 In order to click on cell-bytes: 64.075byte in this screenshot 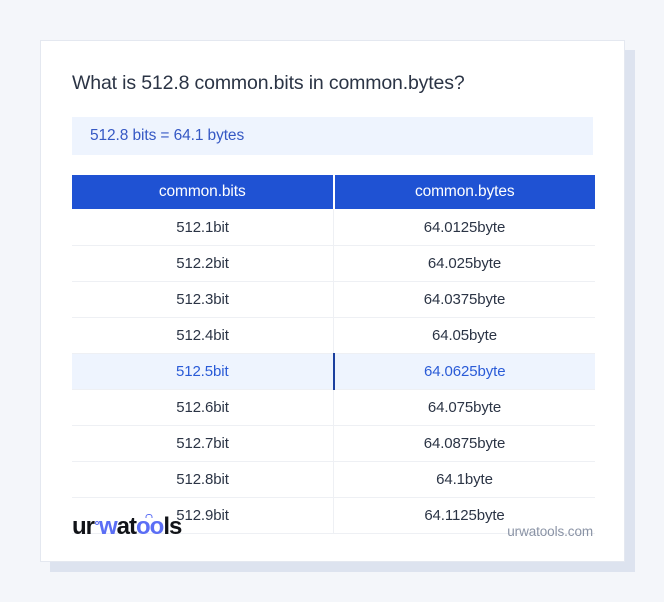, I will do `click(464, 407)`.